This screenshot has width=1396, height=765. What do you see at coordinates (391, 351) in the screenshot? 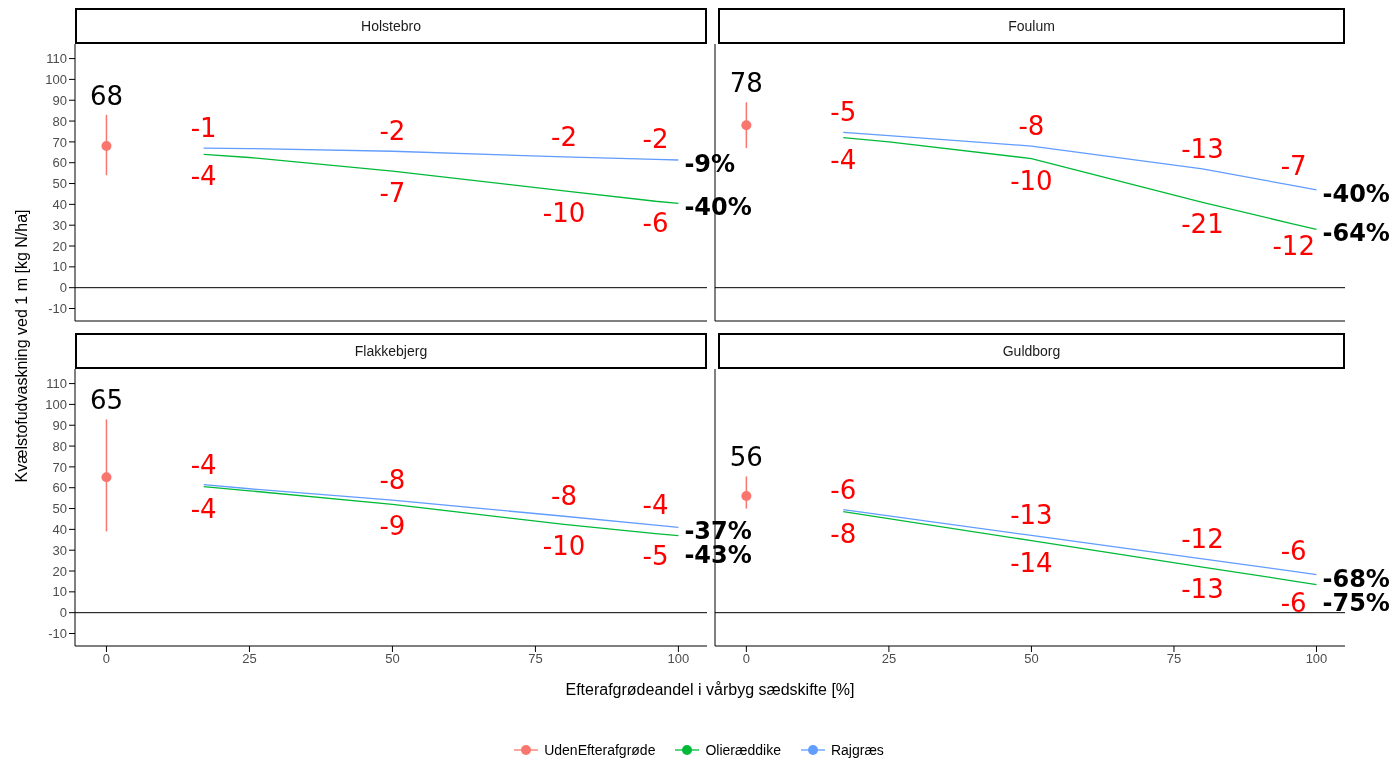
I see `chart-title: Flakkebjerg` at bounding box center [391, 351].